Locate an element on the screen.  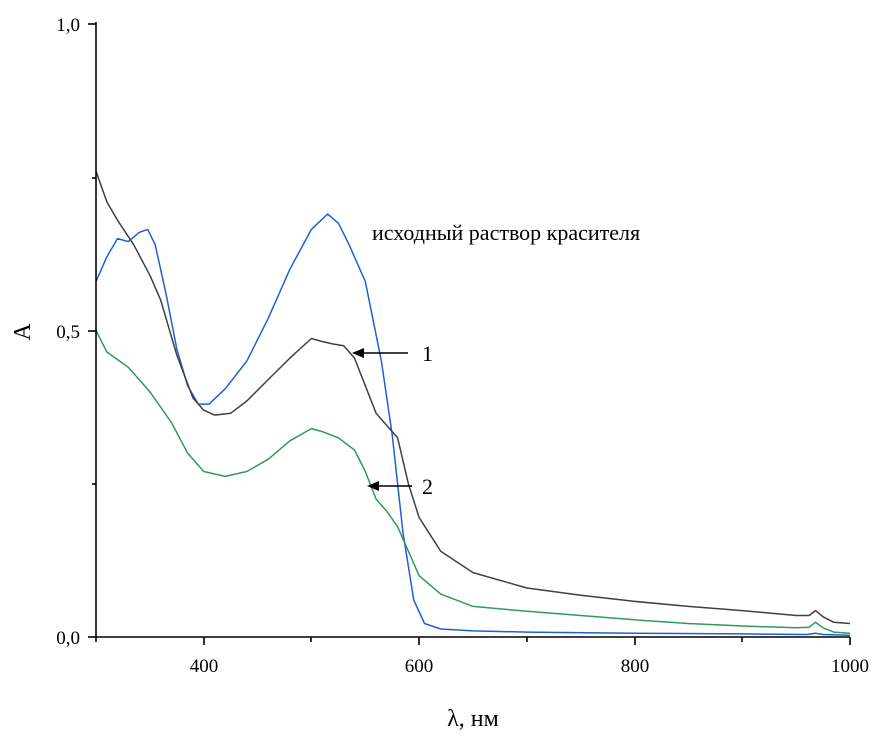
x-tick-label-600: 600 is located at coordinates (419, 666).